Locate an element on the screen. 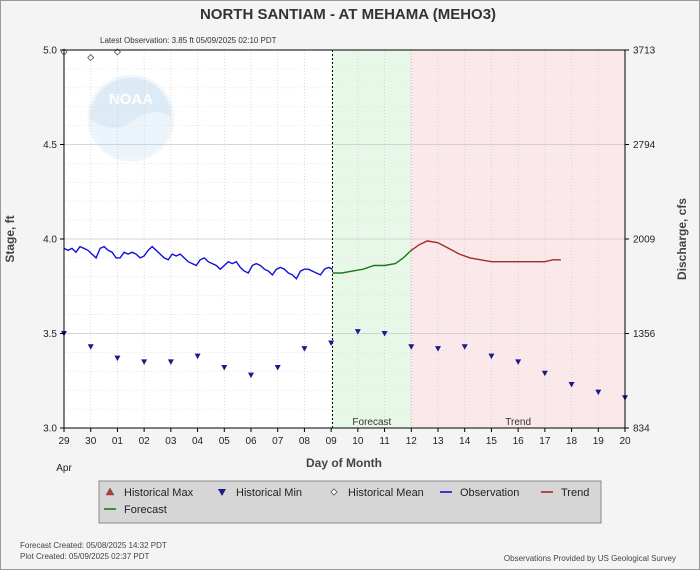 The width and height of the screenshot is (700, 570). trend-line is located at coordinates (485, 251).